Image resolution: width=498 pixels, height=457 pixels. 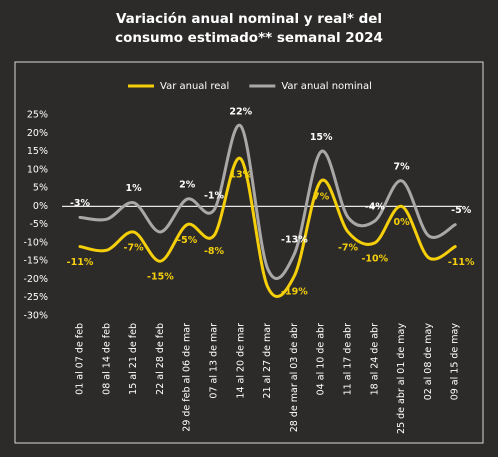 I want to click on x-tick-label: 18 al 24 de abr, so click(x=374, y=359).